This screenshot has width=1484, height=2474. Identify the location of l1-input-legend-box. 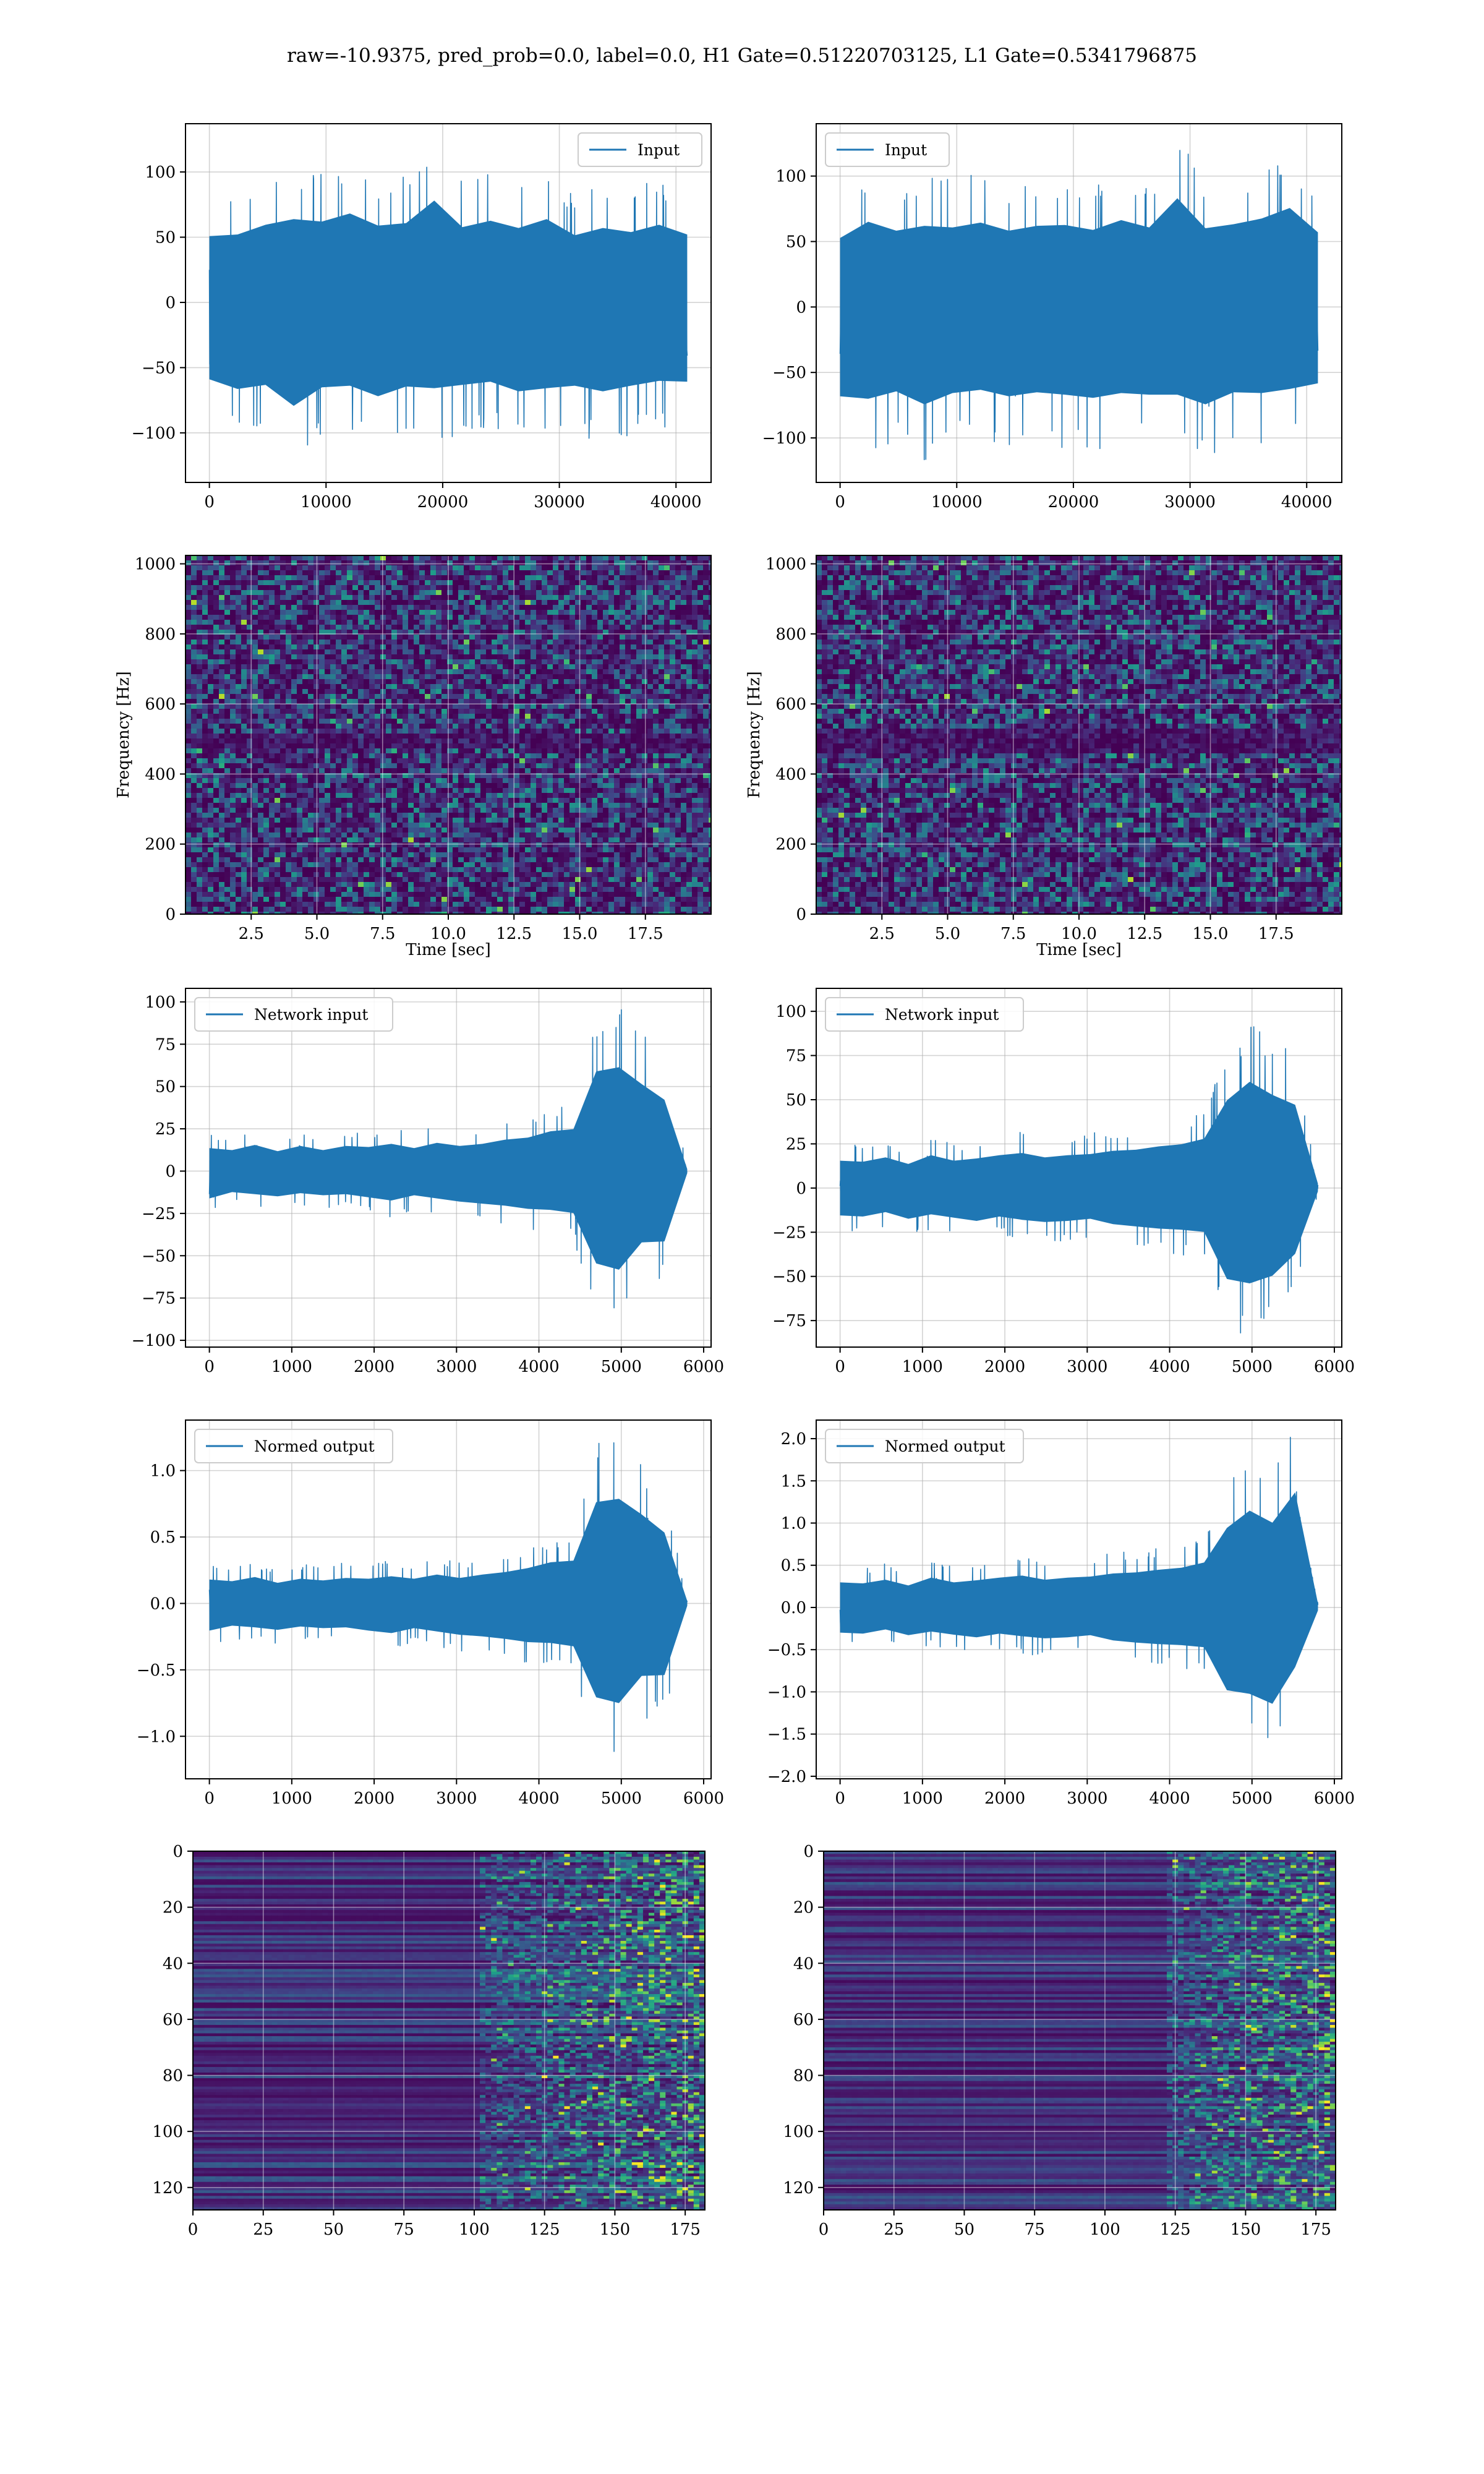
(887, 149).